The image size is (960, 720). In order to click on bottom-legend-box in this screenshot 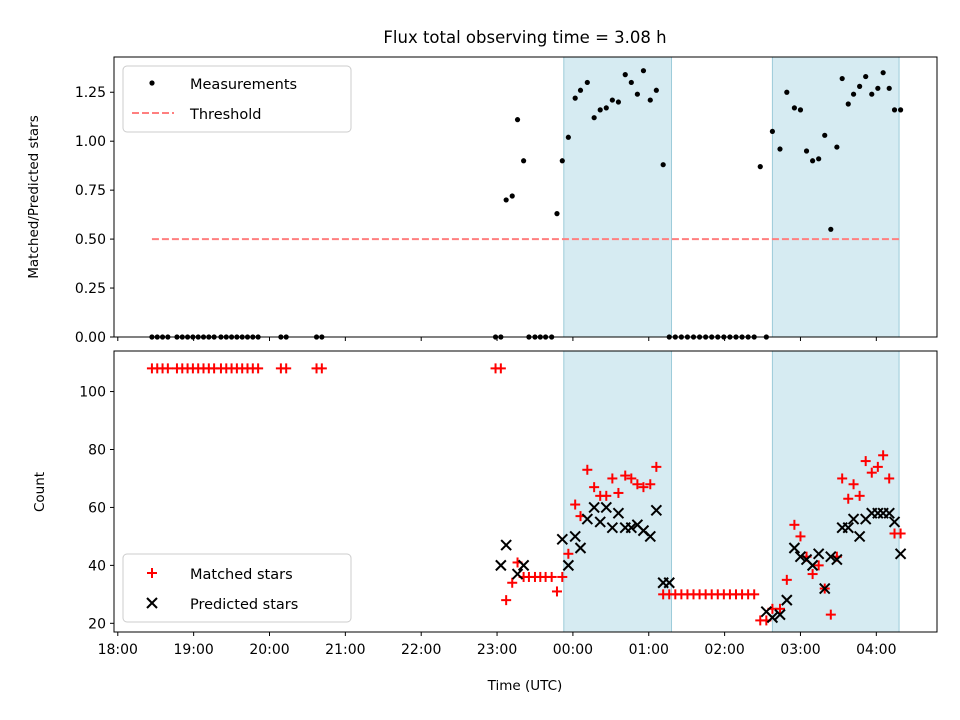, I will do `click(237, 588)`.